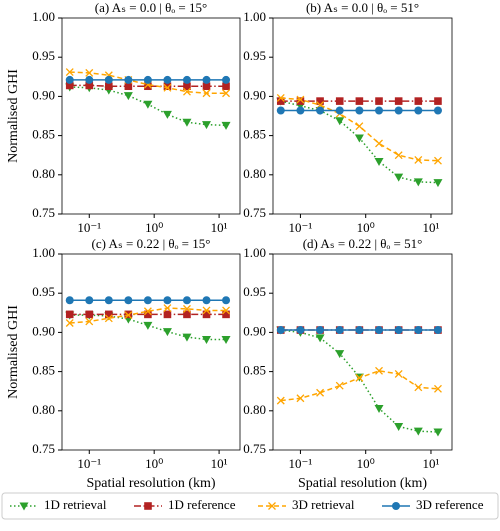 The width and height of the screenshot is (500, 531). I want to click on y-axis-label: Normalised GHI, so click(13, 116).